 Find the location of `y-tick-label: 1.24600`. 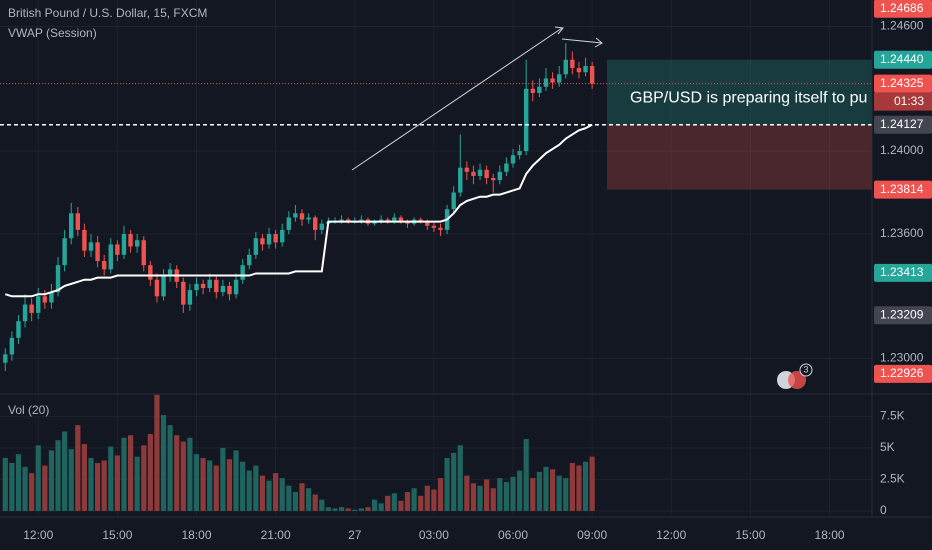

y-tick-label: 1.24600 is located at coordinates (902, 26).